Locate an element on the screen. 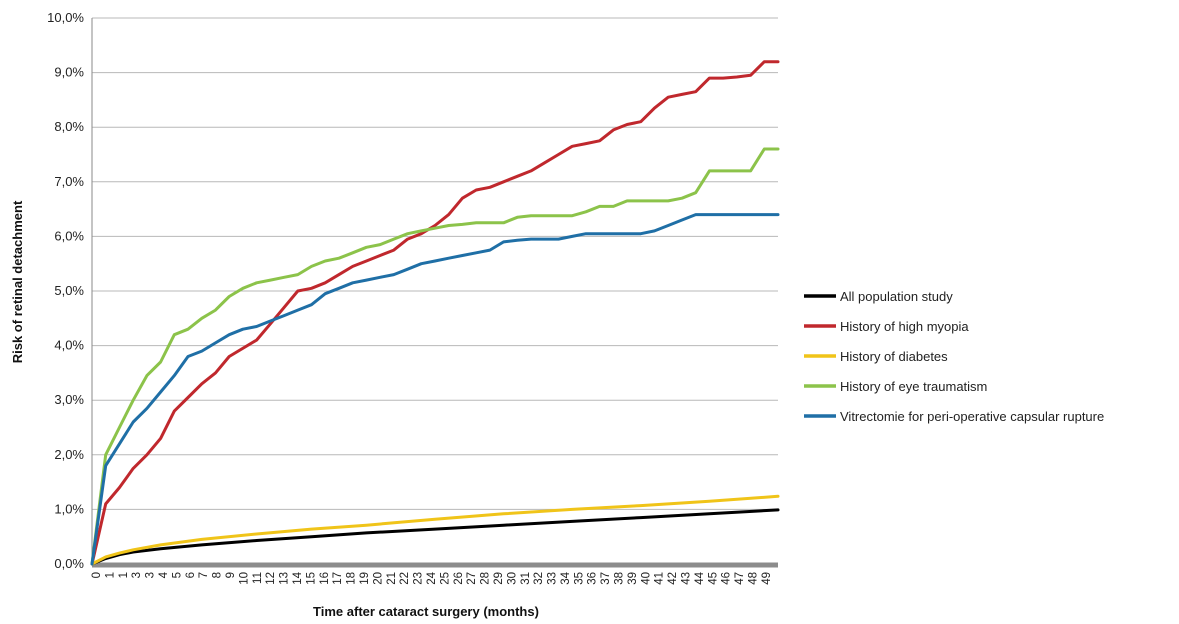 This screenshot has height=624, width=1179. x-tick-label: 8 is located at coordinates (218, 575).